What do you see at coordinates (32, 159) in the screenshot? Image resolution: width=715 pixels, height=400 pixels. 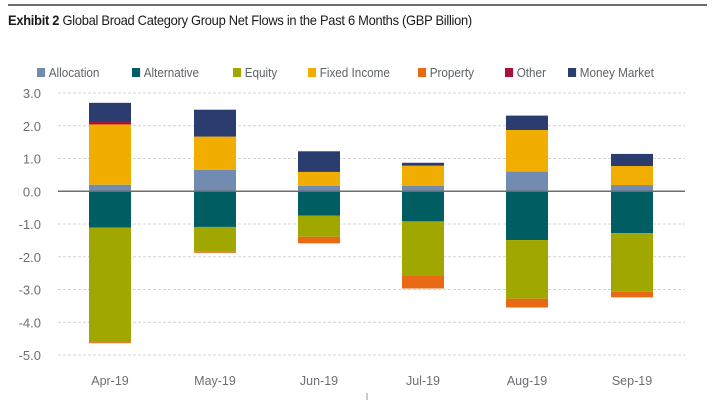 I see `y-tick-label: 1.0` at bounding box center [32, 159].